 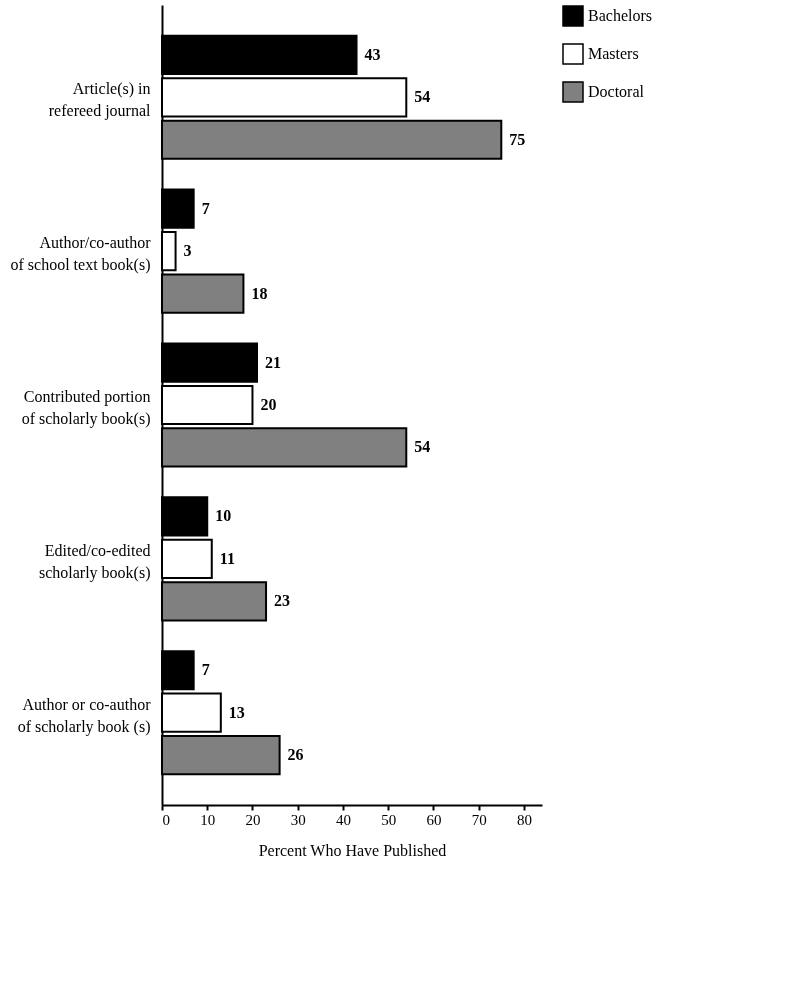 What do you see at coordinates (524, 819) in the screenshot?
I see `x-tick-label: 80` at bounding box center [524, 819].